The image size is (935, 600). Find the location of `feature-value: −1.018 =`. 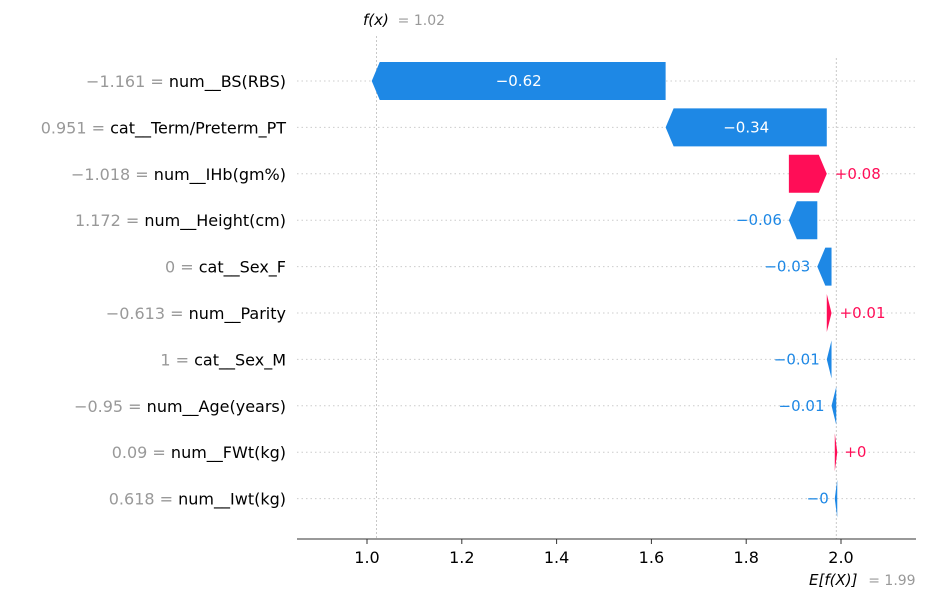

feature-value: −1.018 = is located at coordinates (112, 174).